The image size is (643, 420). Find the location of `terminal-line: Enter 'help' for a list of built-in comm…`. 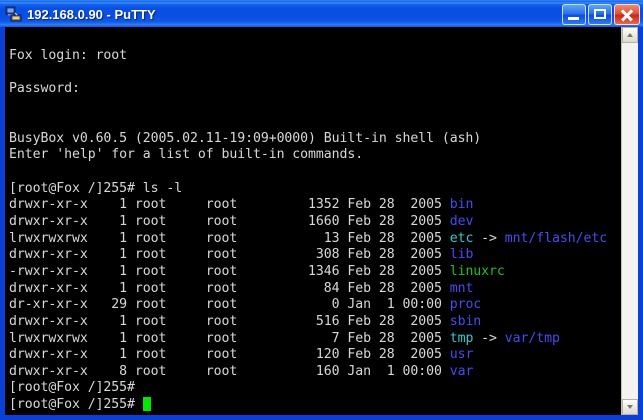

terminal-line: Enter 'help' for a list of built-in comm… is located at coordinates (312, 155).